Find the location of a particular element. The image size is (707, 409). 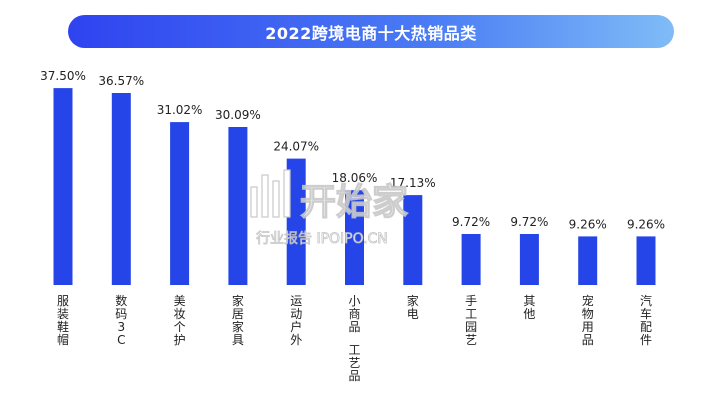

category-label-6: 家电 is located at coordinates (413, 307).